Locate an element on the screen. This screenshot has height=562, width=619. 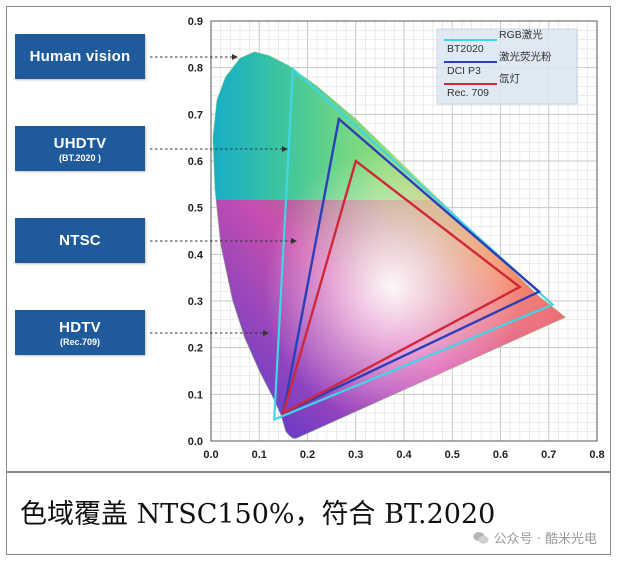
hdtv-arrow-head is located at coordinates (266, 333).